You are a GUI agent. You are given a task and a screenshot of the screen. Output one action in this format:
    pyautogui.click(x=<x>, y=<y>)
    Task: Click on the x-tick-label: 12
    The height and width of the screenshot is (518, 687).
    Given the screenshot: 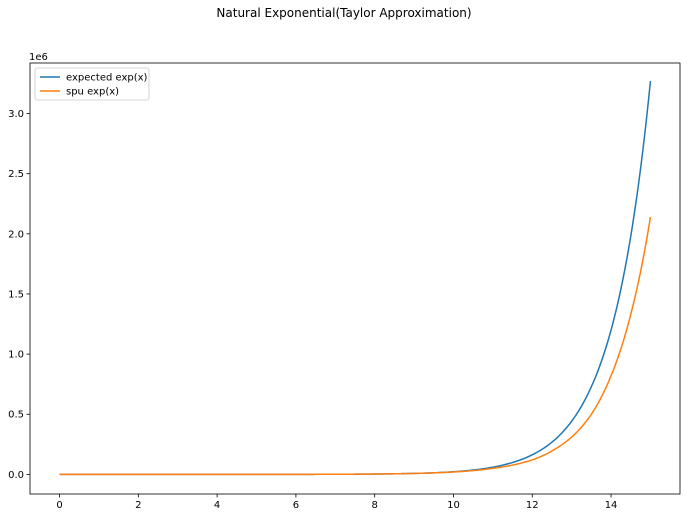 What is the action you would take?
    pyautogui.click(x=532, y=505)
    